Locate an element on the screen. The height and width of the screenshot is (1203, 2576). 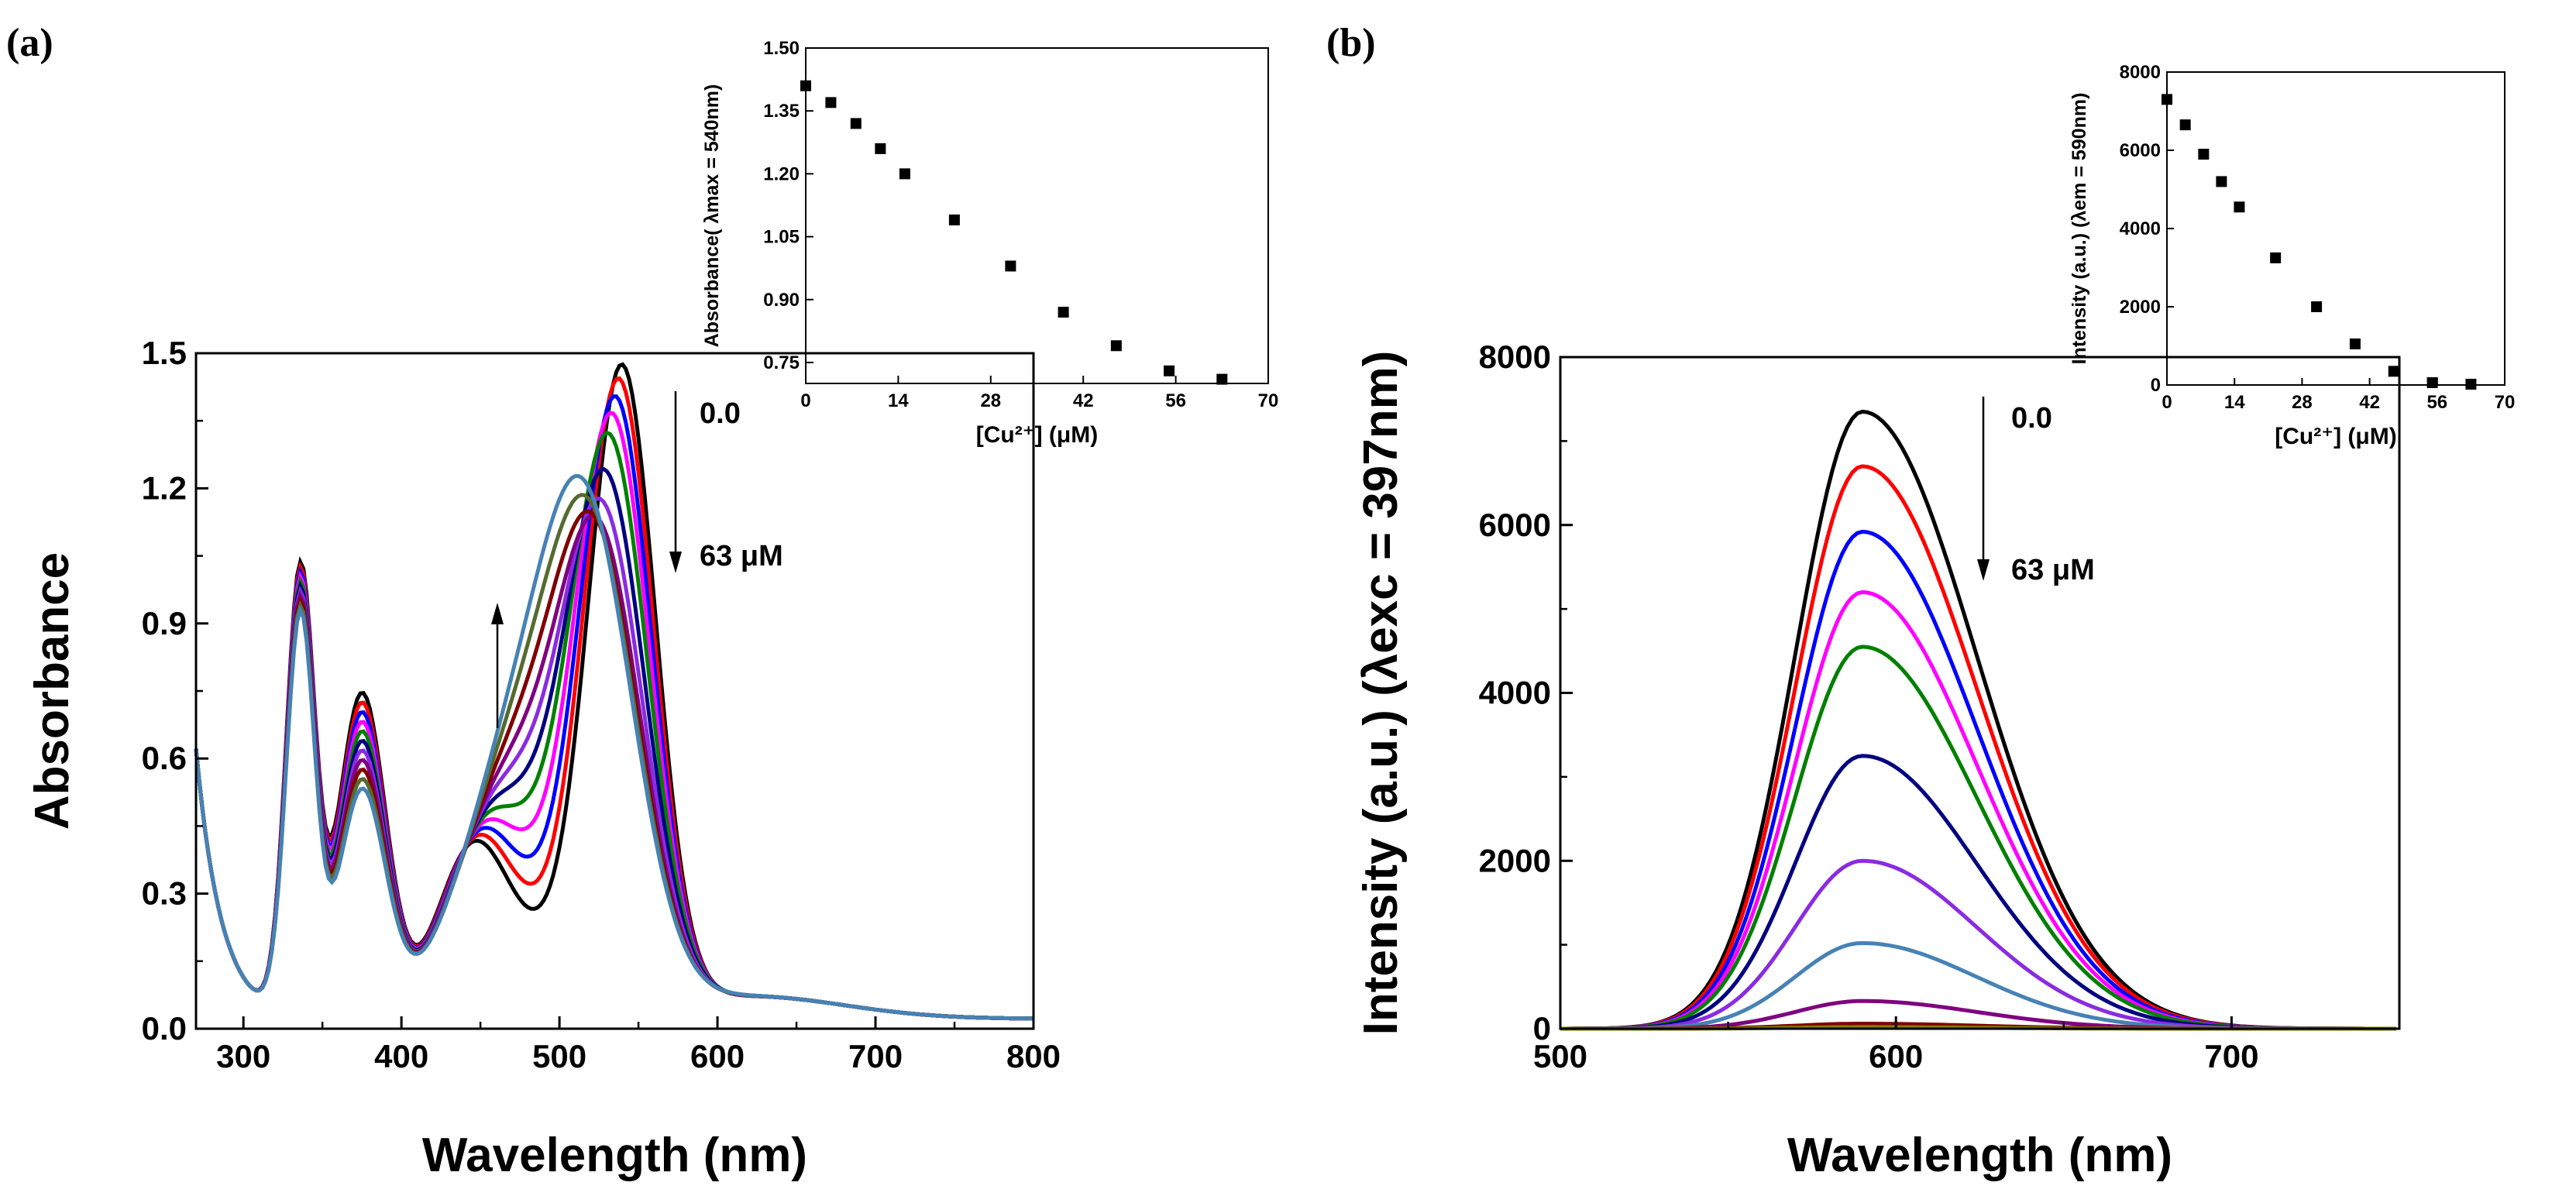
inset-y-tick-label: 0 is located at coordinates (2156, 385).